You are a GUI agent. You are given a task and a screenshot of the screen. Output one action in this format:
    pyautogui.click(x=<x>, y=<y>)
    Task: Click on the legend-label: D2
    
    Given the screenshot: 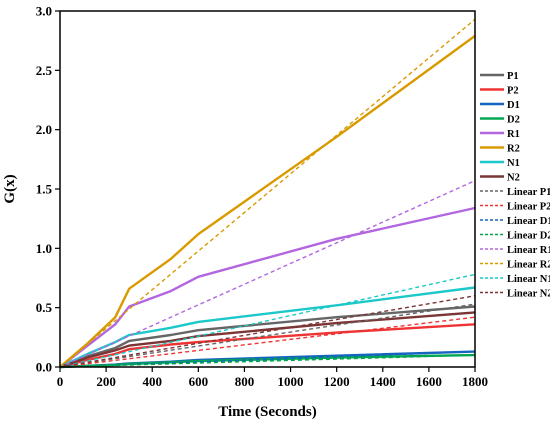 What is the action you would take?
    pyautogui.click(x=513, y=119)
    